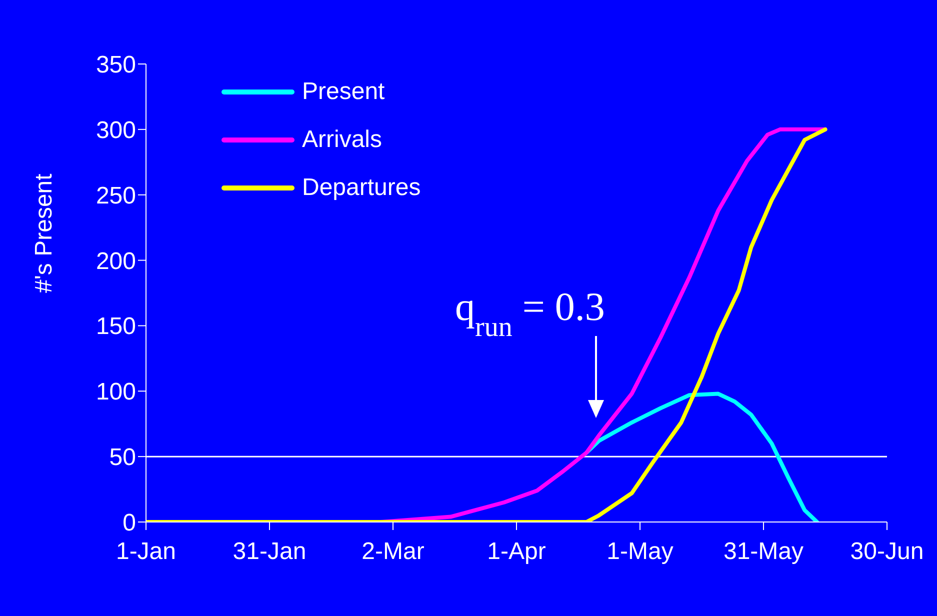  I want to click on y-tick-label: 200, so click(116, 261).